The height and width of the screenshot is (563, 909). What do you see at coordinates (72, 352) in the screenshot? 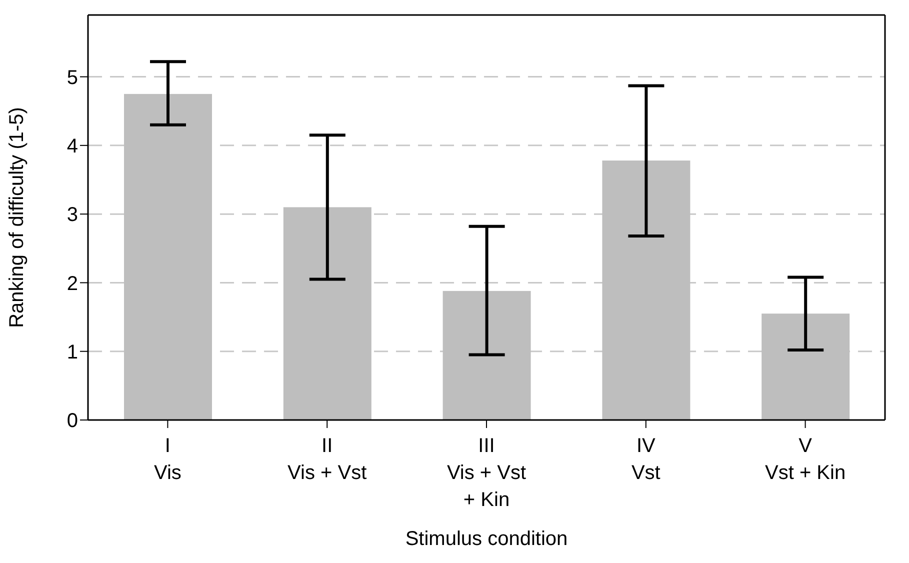
I see `y-tick-label: 1` at bounding box center [72, 352].